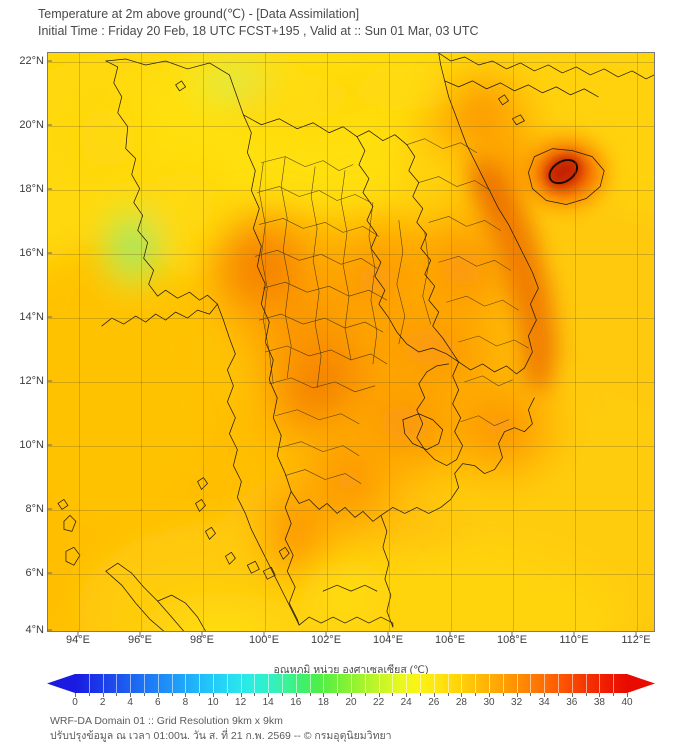 This screenshot has height=756, width=676. Describe the element at coordinates (31, 317) in the screenshot. I see `ytick-label: 14°N` at that location.